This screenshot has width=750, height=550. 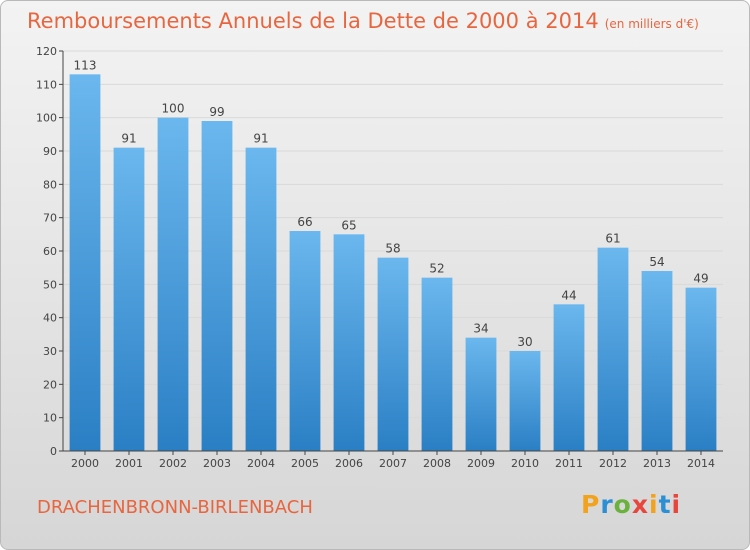 What do you see at coordinates (348, 225) in the screenshot?
I see `data-label: 65` at bounding box center [348, 225].